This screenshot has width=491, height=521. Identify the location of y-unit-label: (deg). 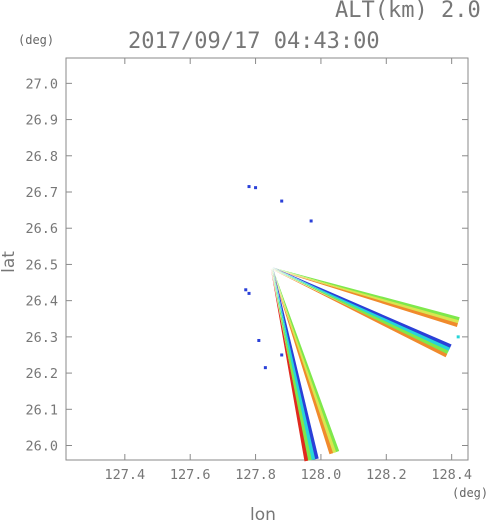
(36, 40).